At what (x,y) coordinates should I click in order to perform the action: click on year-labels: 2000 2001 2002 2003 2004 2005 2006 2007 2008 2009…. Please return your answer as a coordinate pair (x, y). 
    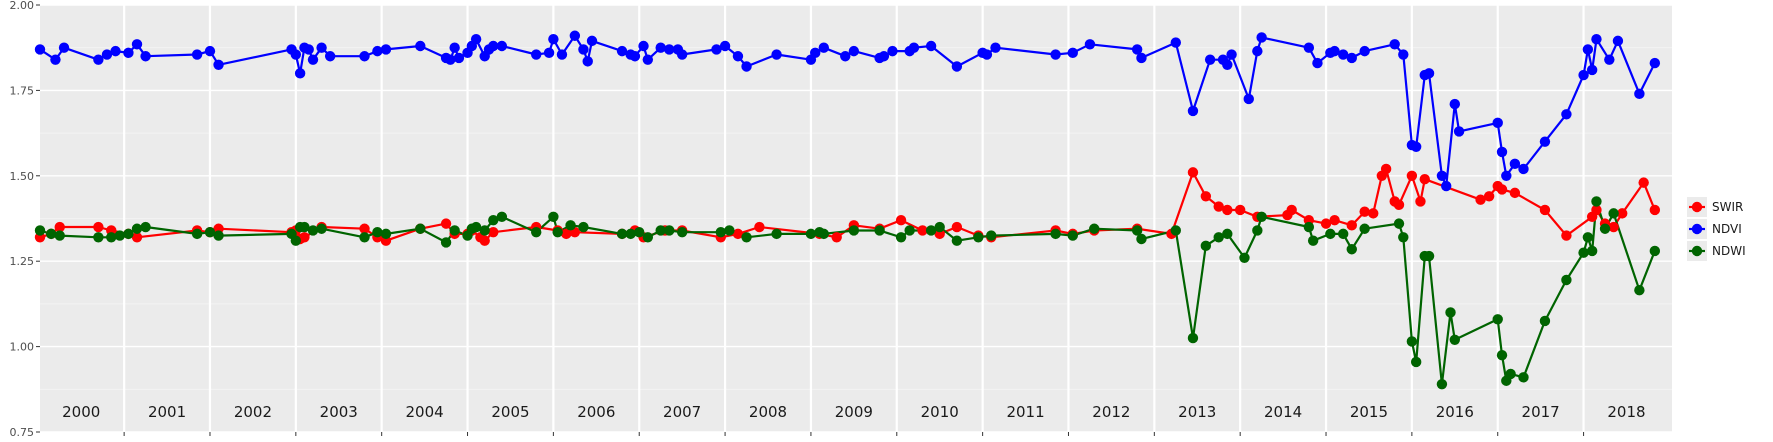
    Looking at the image, I should click on (853, 412).